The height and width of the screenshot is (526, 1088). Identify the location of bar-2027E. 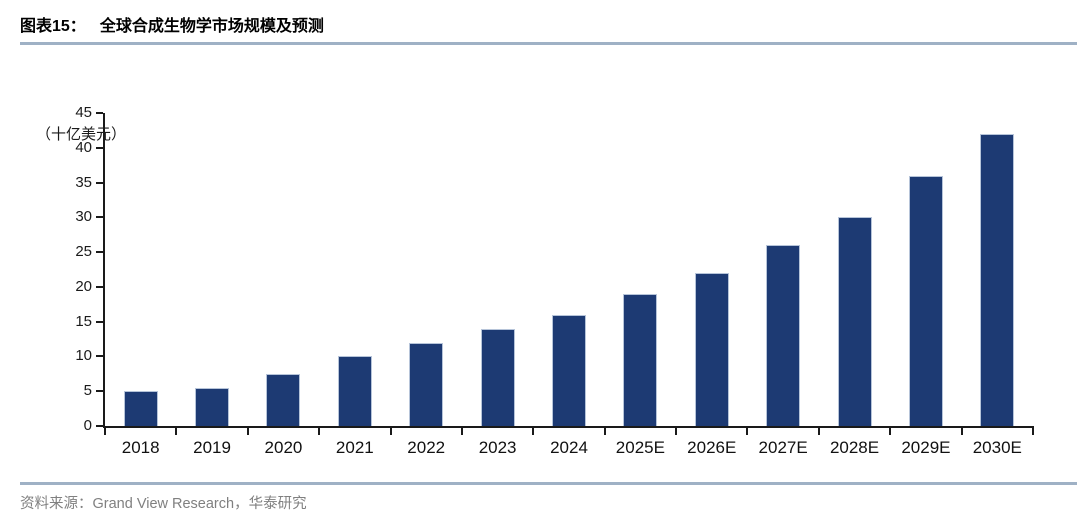
(783, 335).